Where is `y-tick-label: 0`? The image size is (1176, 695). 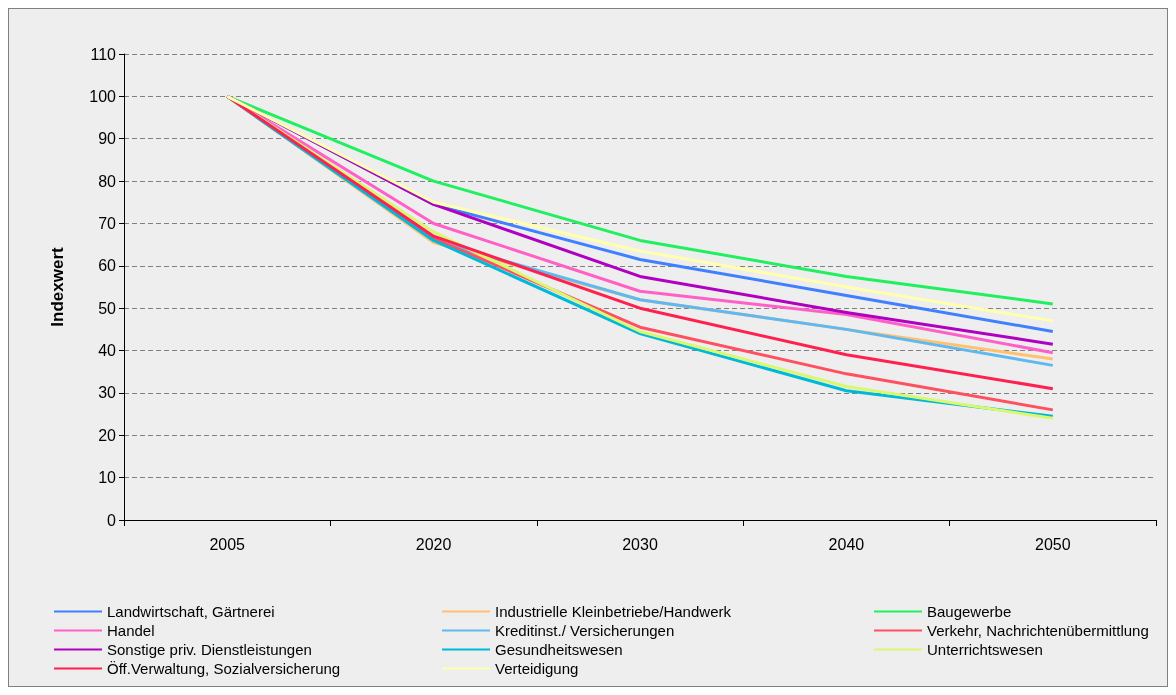 y-tick-label: 0 is located at coordinates (112, 520).